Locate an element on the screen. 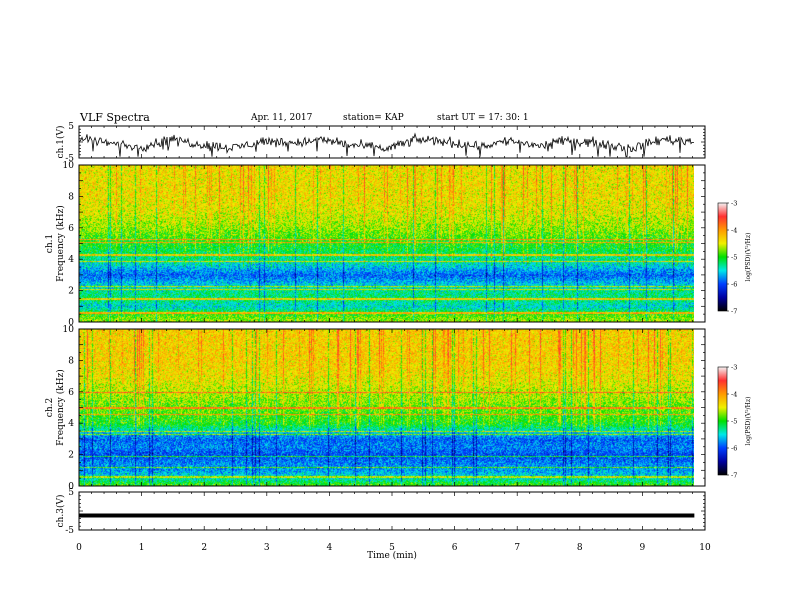 The image size is (792, 612). ylabel-ch1-spectrogram: ch.1 is located at coordinates (50, 243).